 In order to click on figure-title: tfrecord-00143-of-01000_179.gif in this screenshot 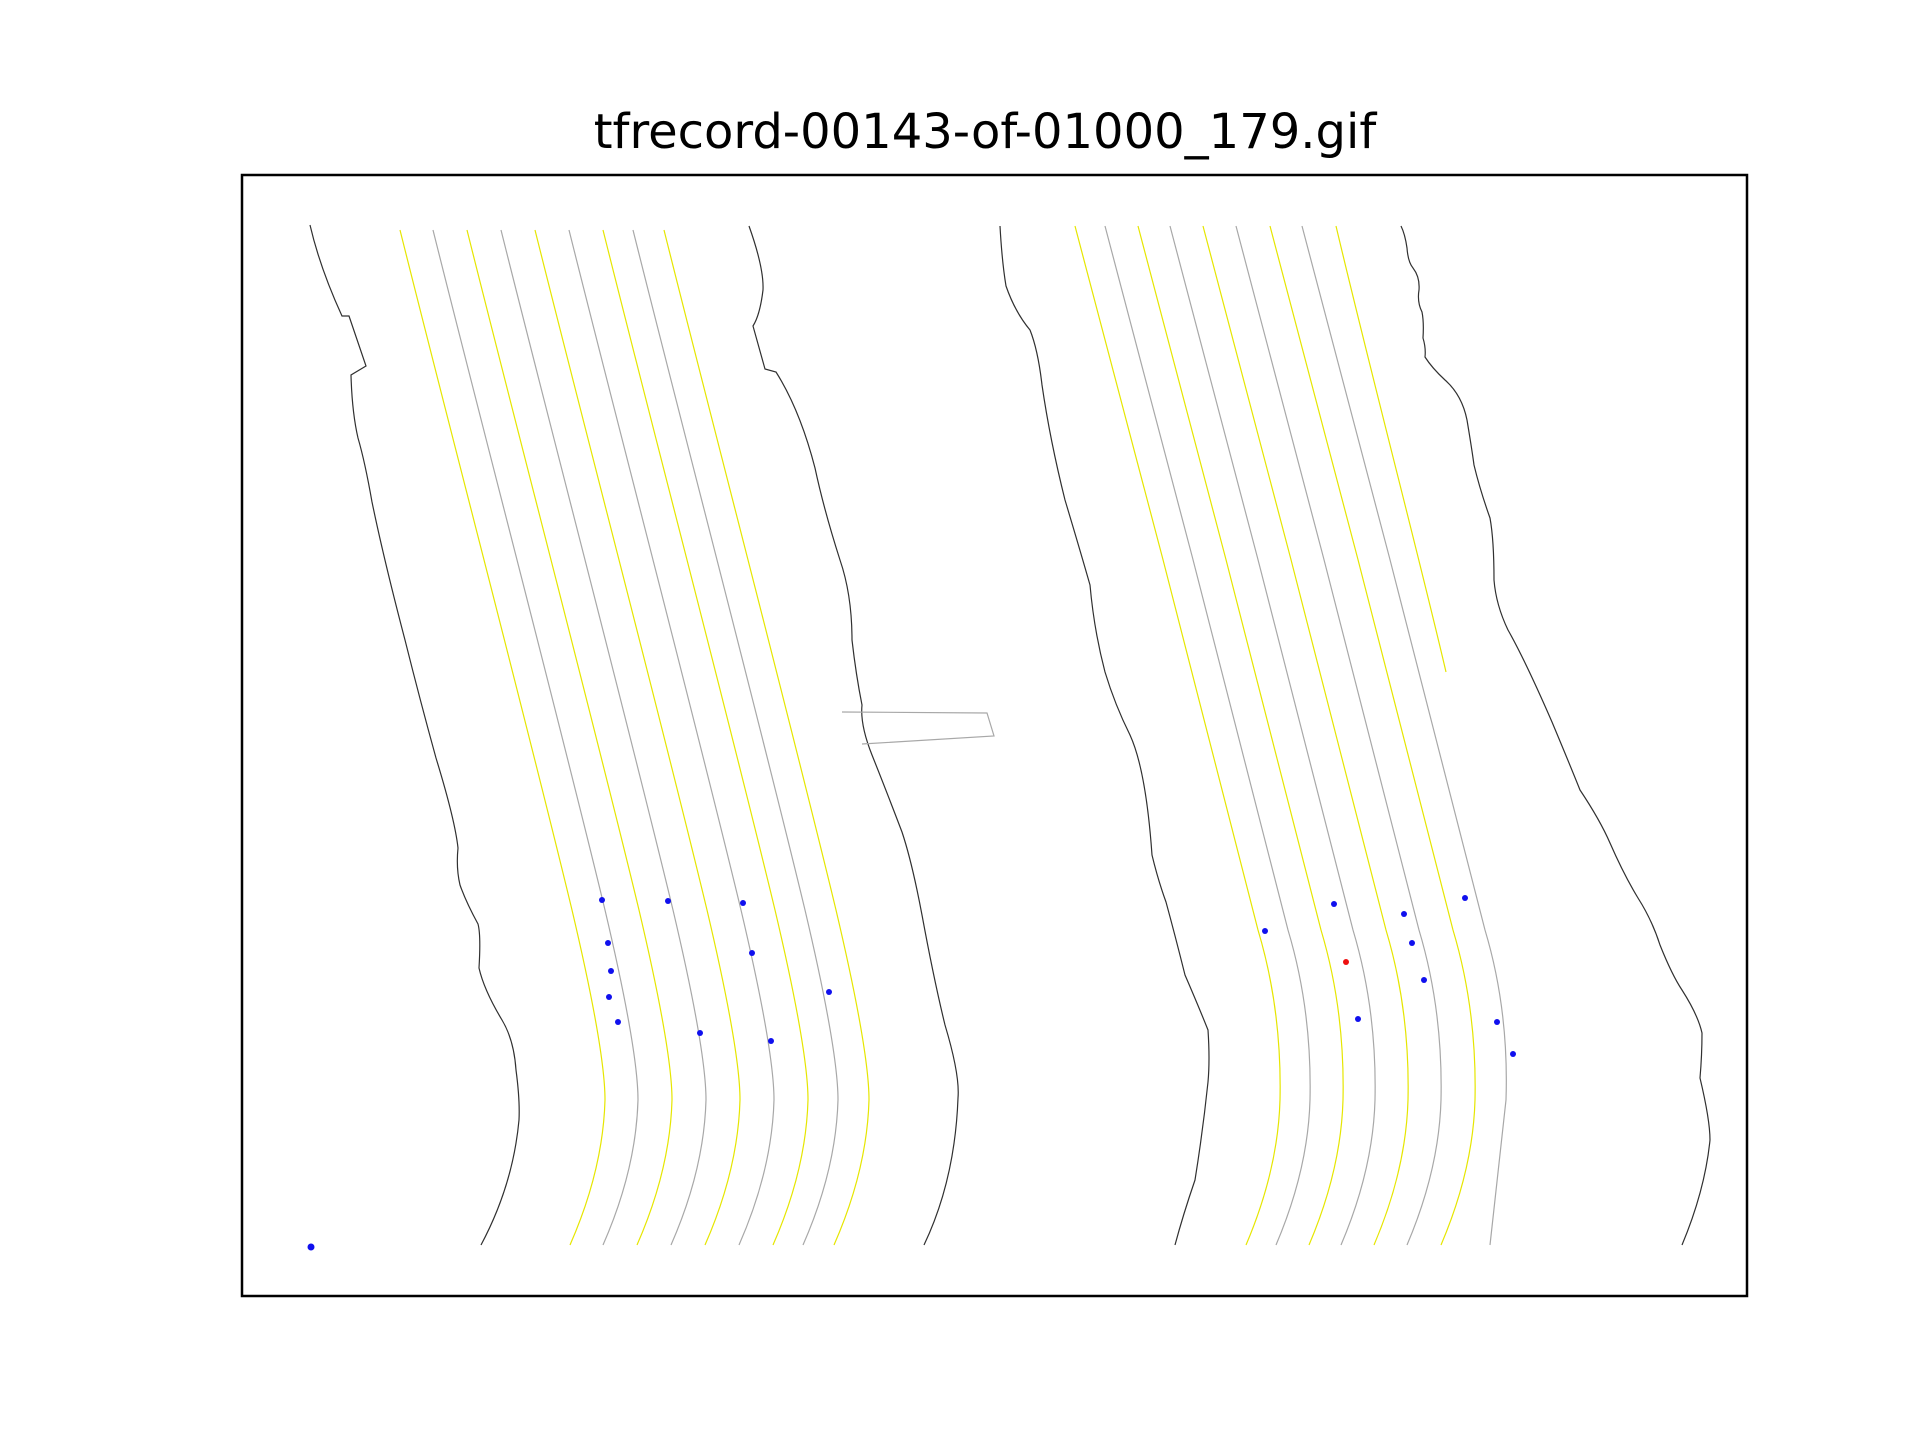, I will do `click(986, 132)`.